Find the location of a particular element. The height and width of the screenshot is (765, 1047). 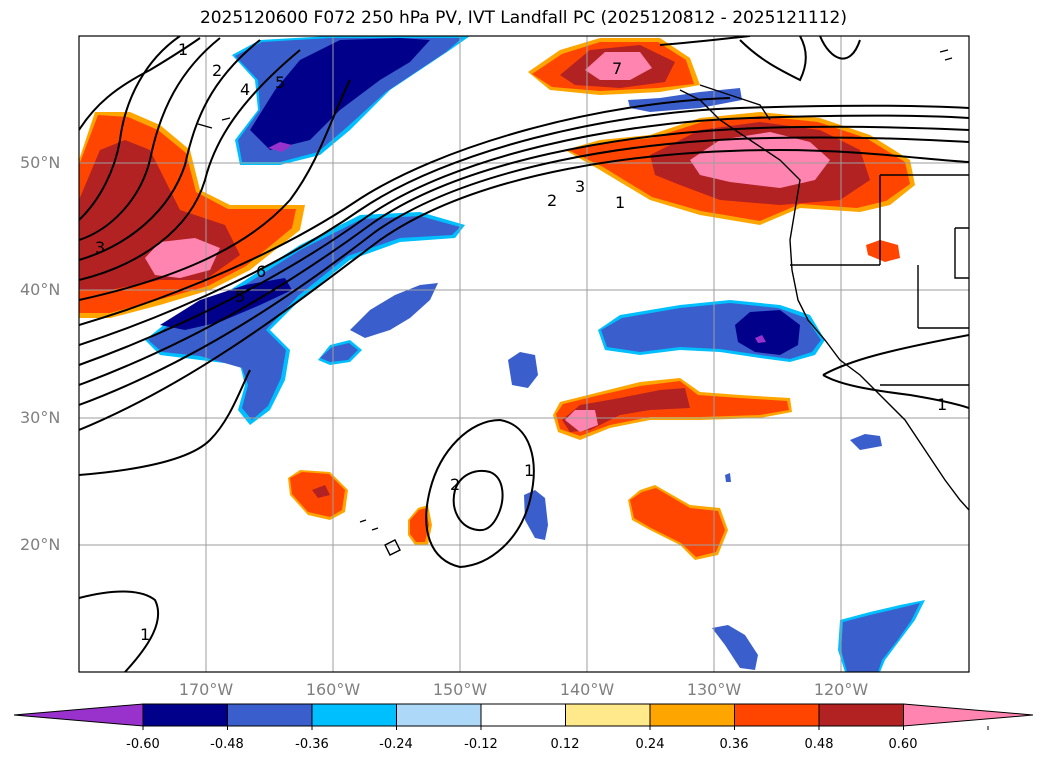

lat-tick-label: 50°N is located at coordinates (40, 162).